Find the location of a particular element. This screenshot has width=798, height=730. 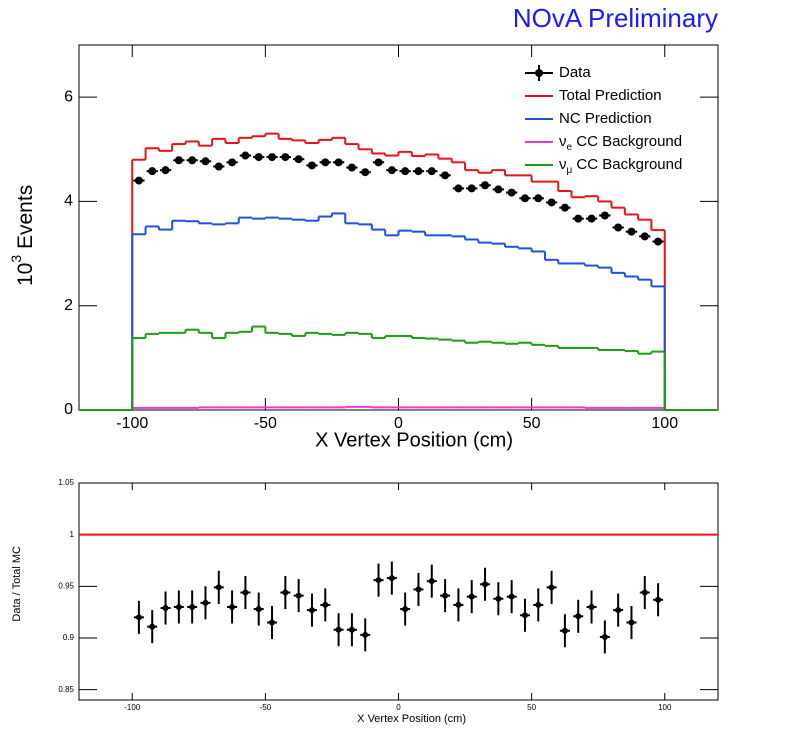

legend-name: NC Prediction is located at coordinates (605, 118).